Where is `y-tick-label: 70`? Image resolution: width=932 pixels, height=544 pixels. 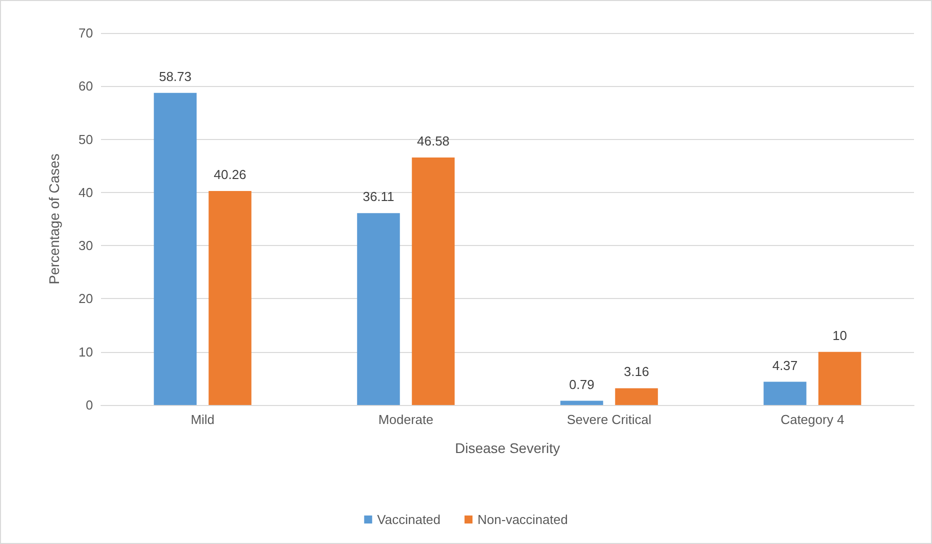
y-tick-label: 70 is located at coordinates (85, 33).